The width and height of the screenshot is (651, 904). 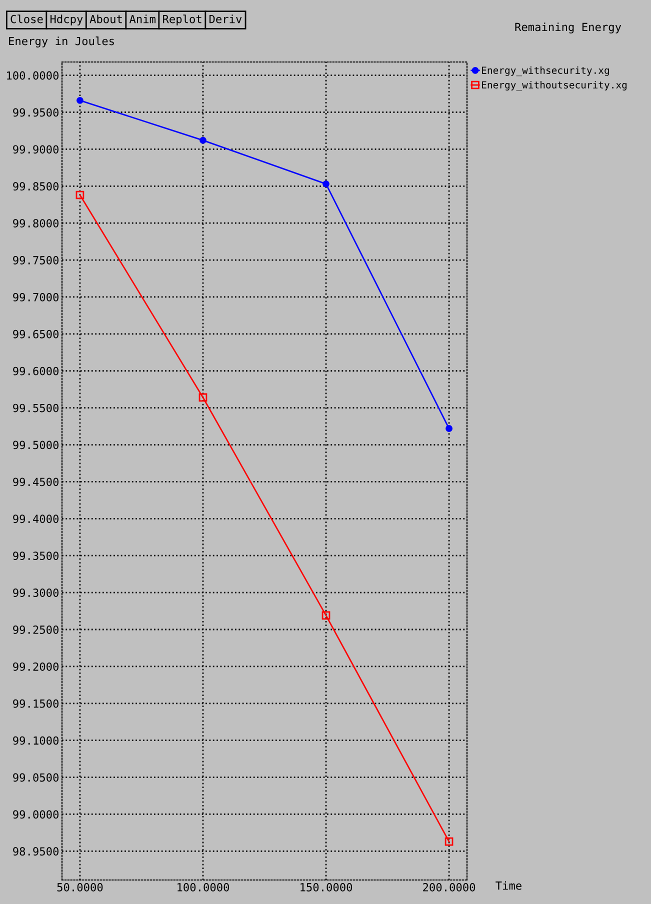 I want to click on x-tick-label: 200.0000, so click(x=449, y=887).